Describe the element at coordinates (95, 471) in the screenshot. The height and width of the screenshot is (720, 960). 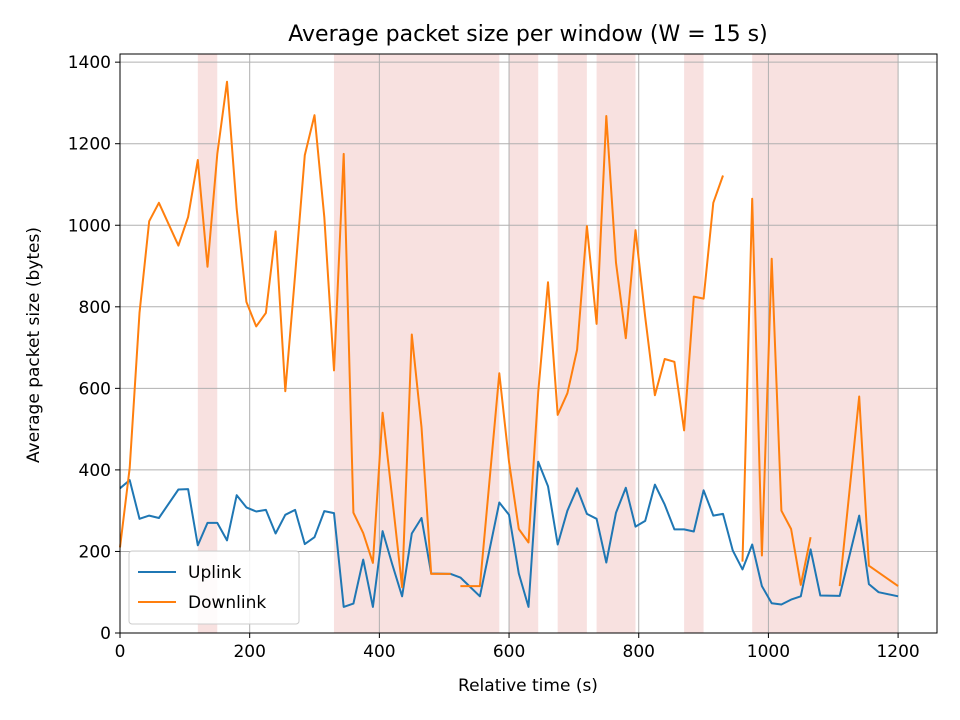
I see `y-tick-label: 400` at that location.